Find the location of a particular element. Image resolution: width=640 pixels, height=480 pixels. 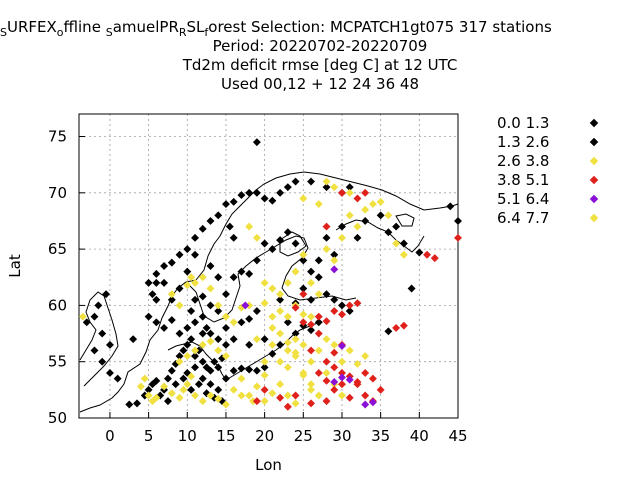

legend-entry: 5.1 6.4 is located at coordinates (548, 199).